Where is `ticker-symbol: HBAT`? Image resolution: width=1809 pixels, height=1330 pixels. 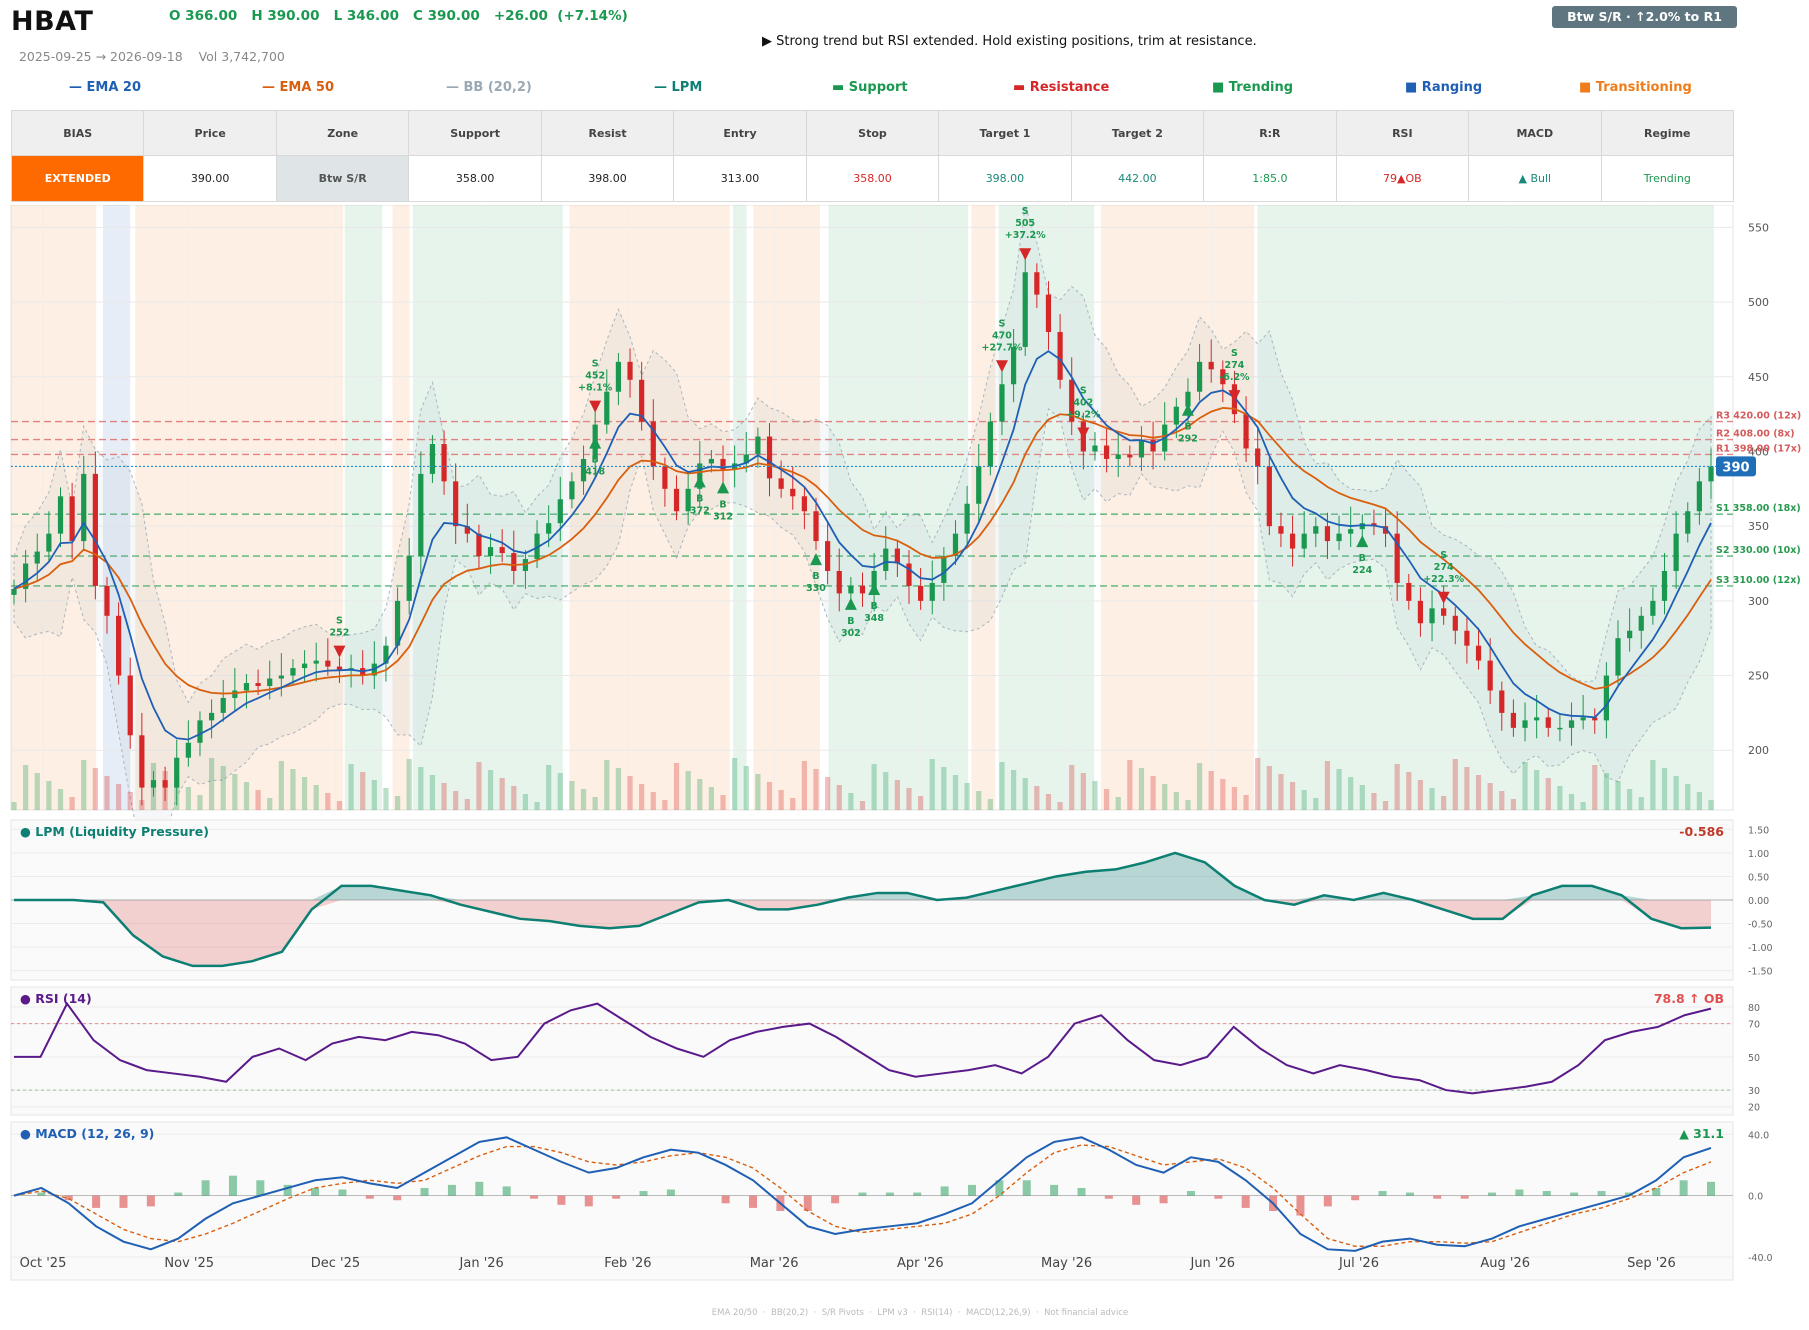
ticker-symbol: HBAT is located at coordinates (52, 21).